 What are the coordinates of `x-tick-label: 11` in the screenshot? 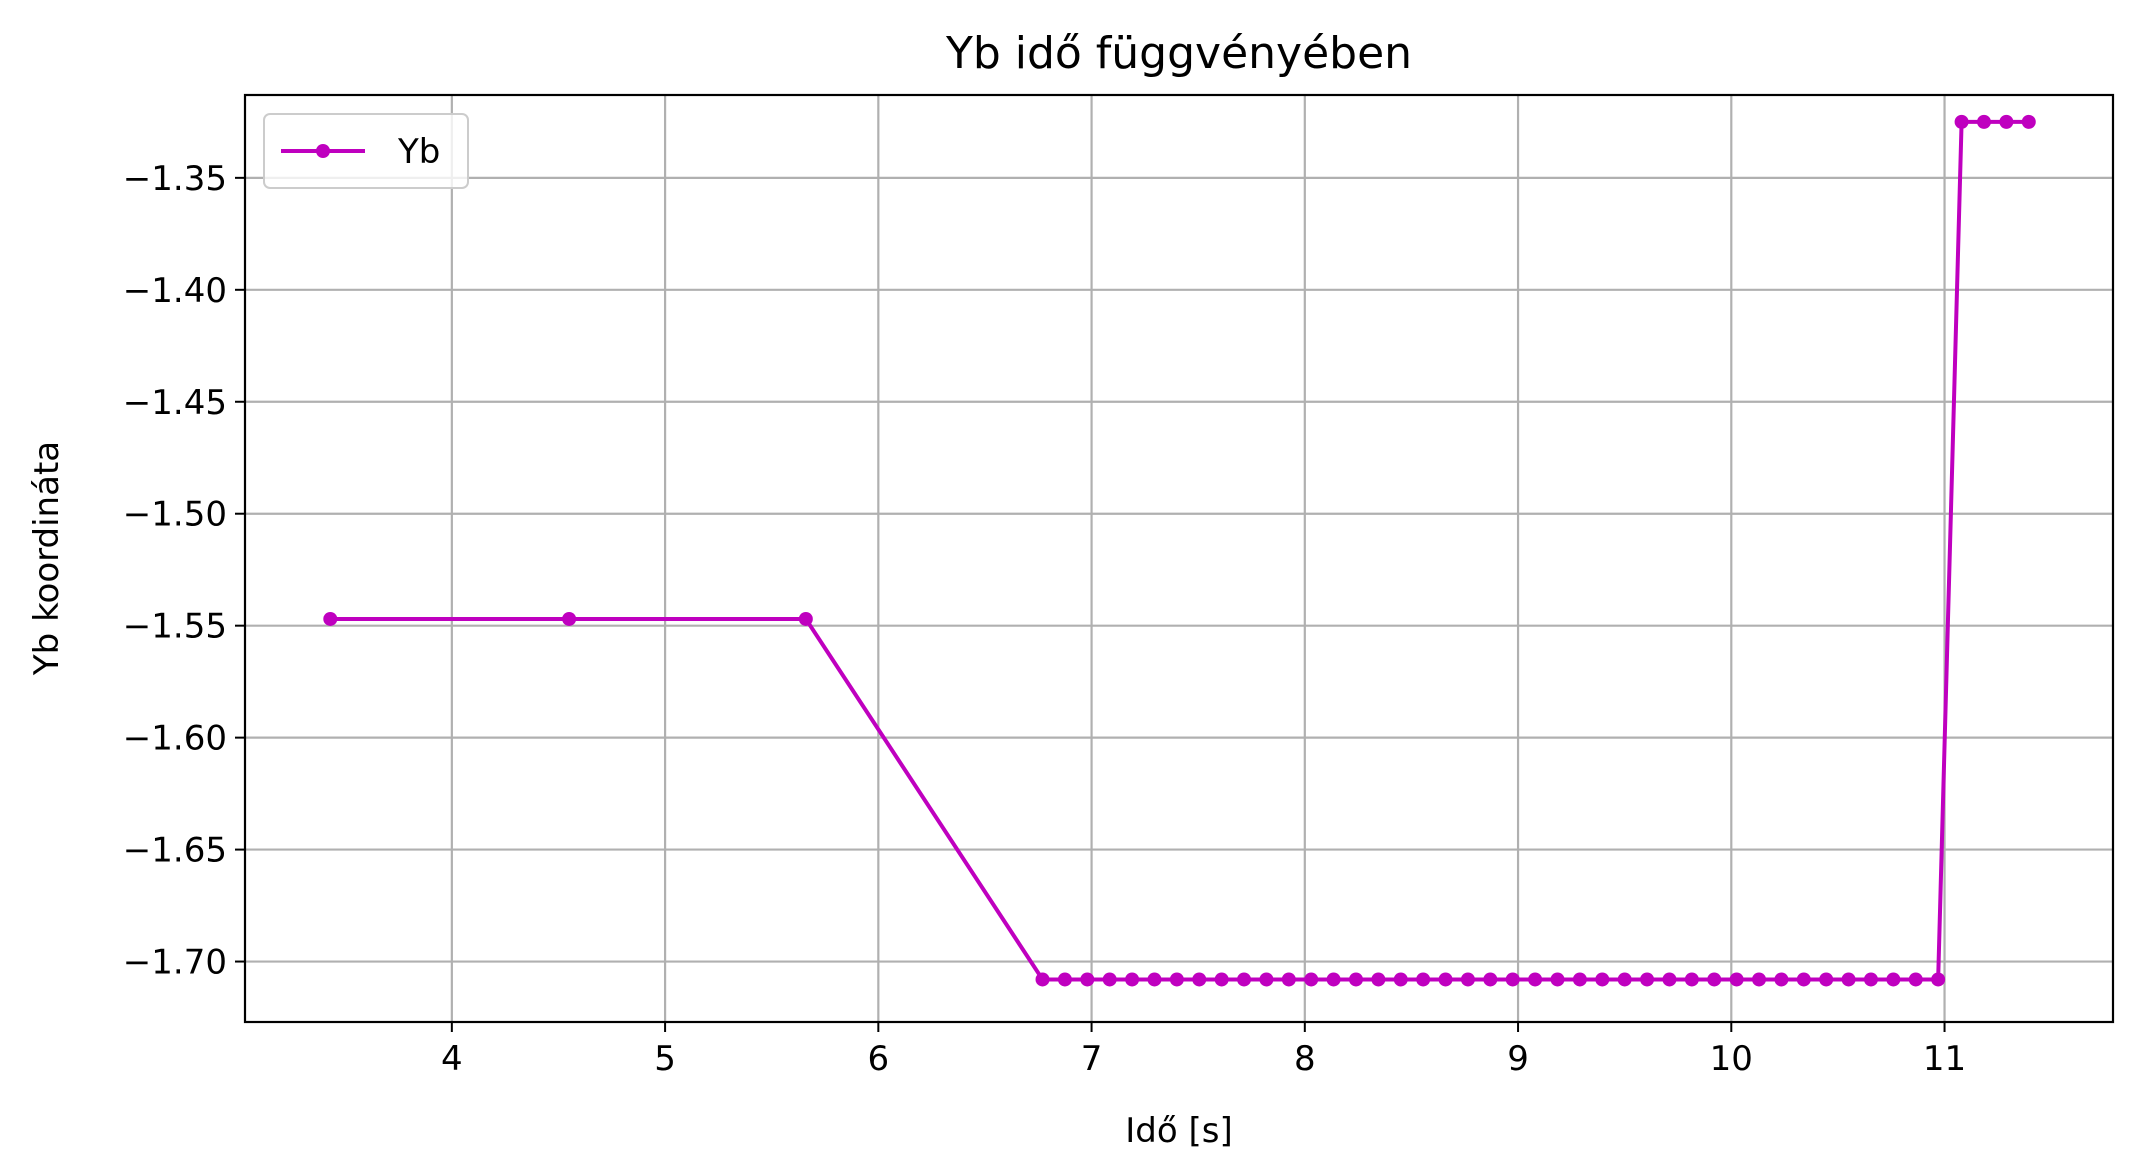 It's located at (1944, 1059).